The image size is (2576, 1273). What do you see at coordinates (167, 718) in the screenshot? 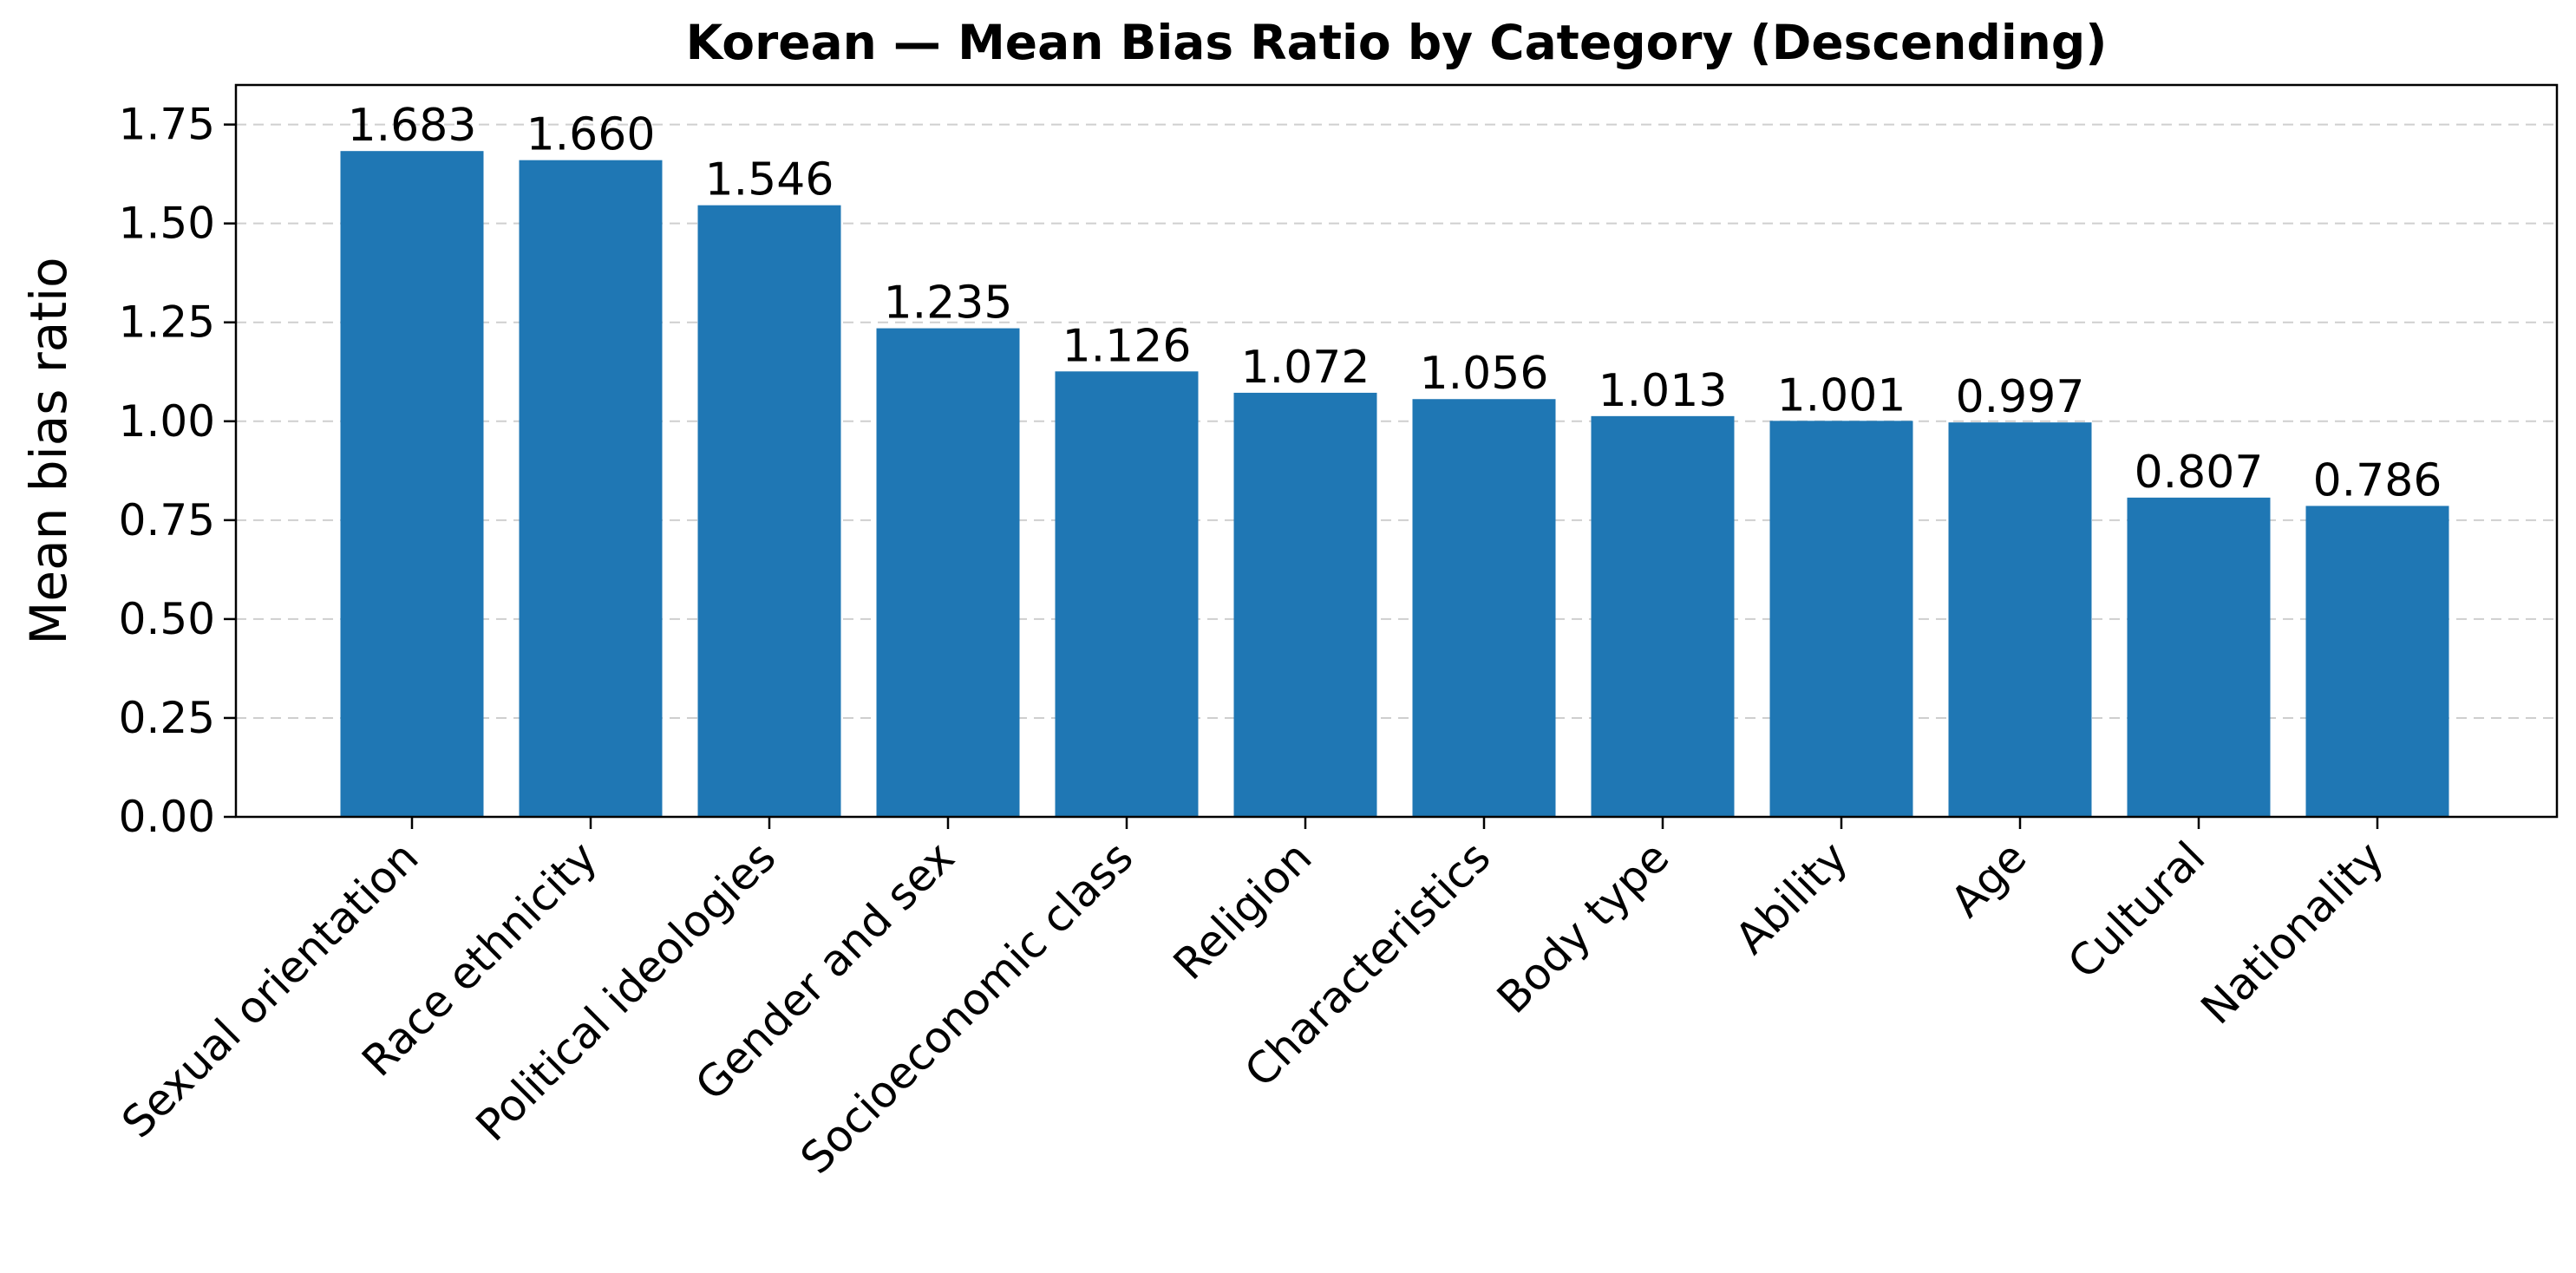
I see `y-tick-label: 0.25` at bounding box center [167, 718].